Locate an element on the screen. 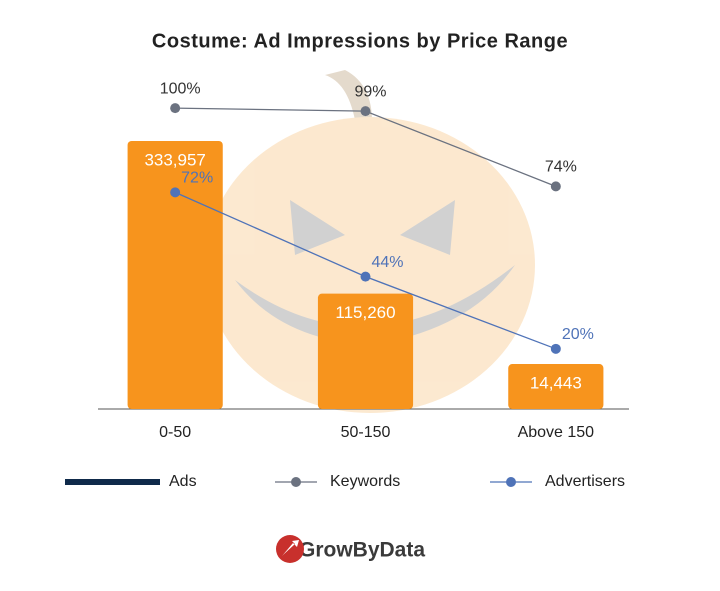 This screenshot has height=591, width=720. line-value-label: 20% is located at coordinates (578, 334).